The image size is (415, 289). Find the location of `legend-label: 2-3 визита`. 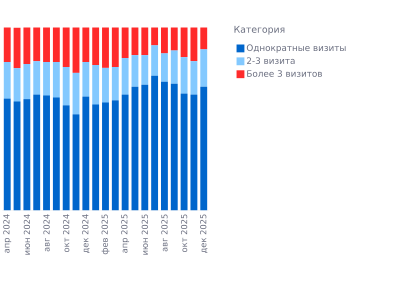

legend-label: 2-3 визита is located at coordinates (271, 60).